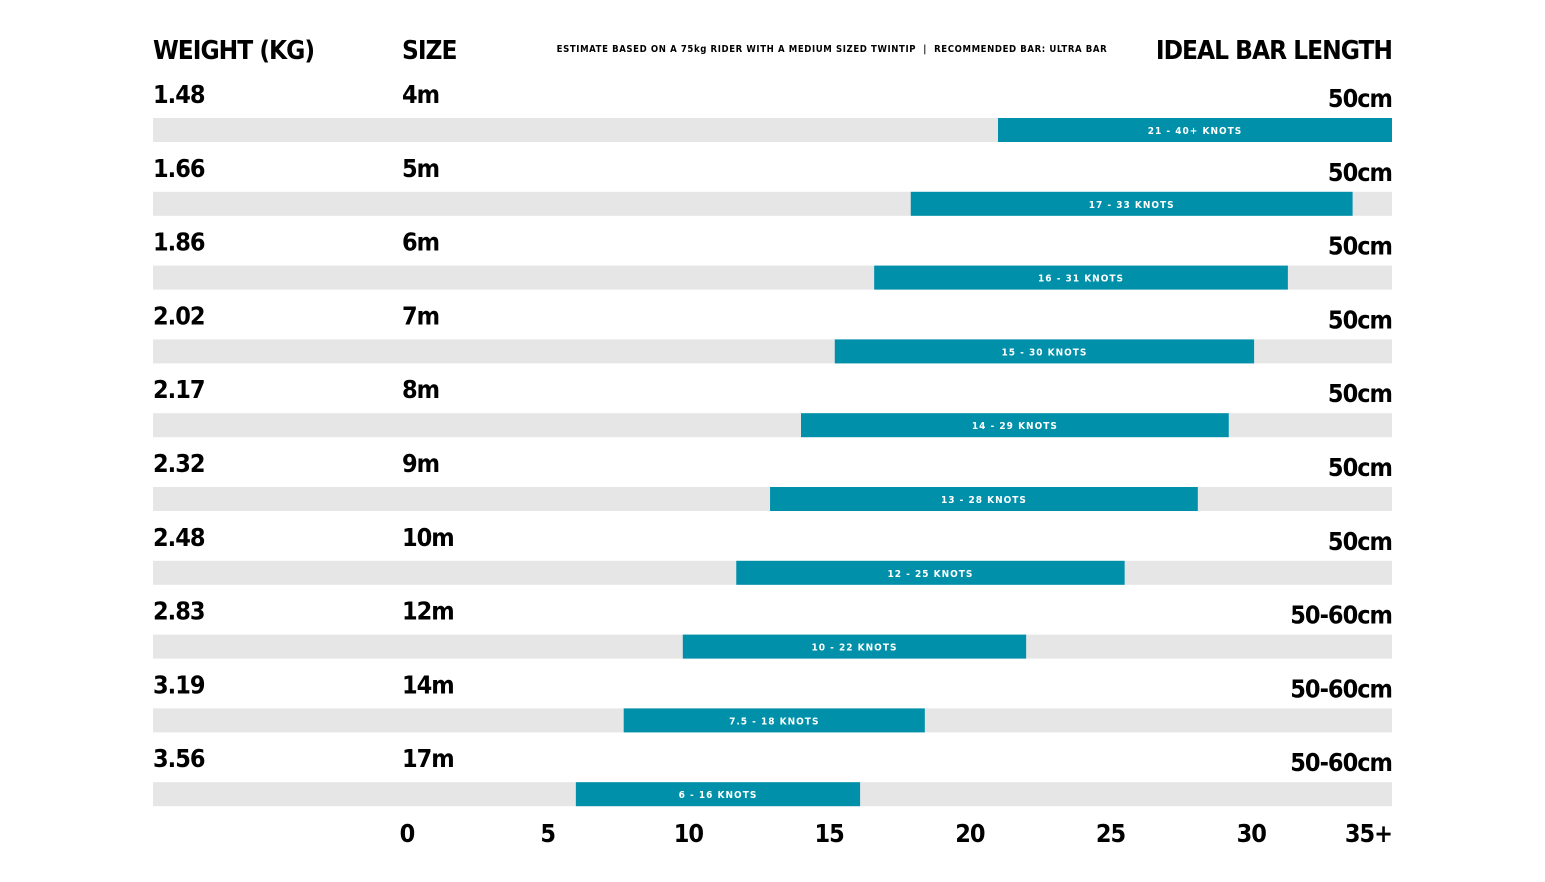 The width and height of the screenshot is (1545, 882). Describe the element at coordinates (773, 775) in the screenshot. I see `kite-row-17m: 3.56 17m 50-60cm 6 - 16 KNOTS` at that location.